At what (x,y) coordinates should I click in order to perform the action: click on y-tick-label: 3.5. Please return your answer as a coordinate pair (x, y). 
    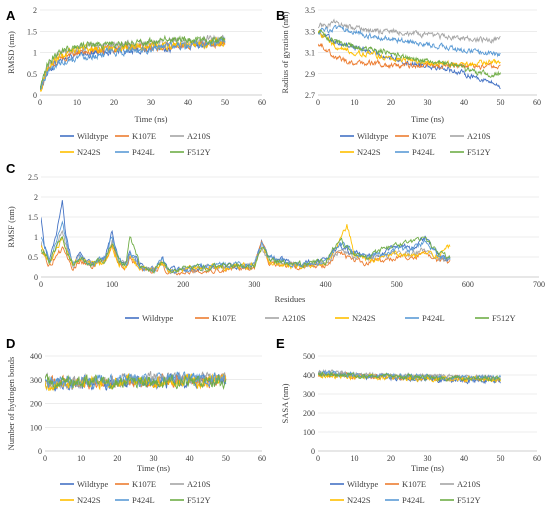
    Looking at the image, I should click on (310, 10).